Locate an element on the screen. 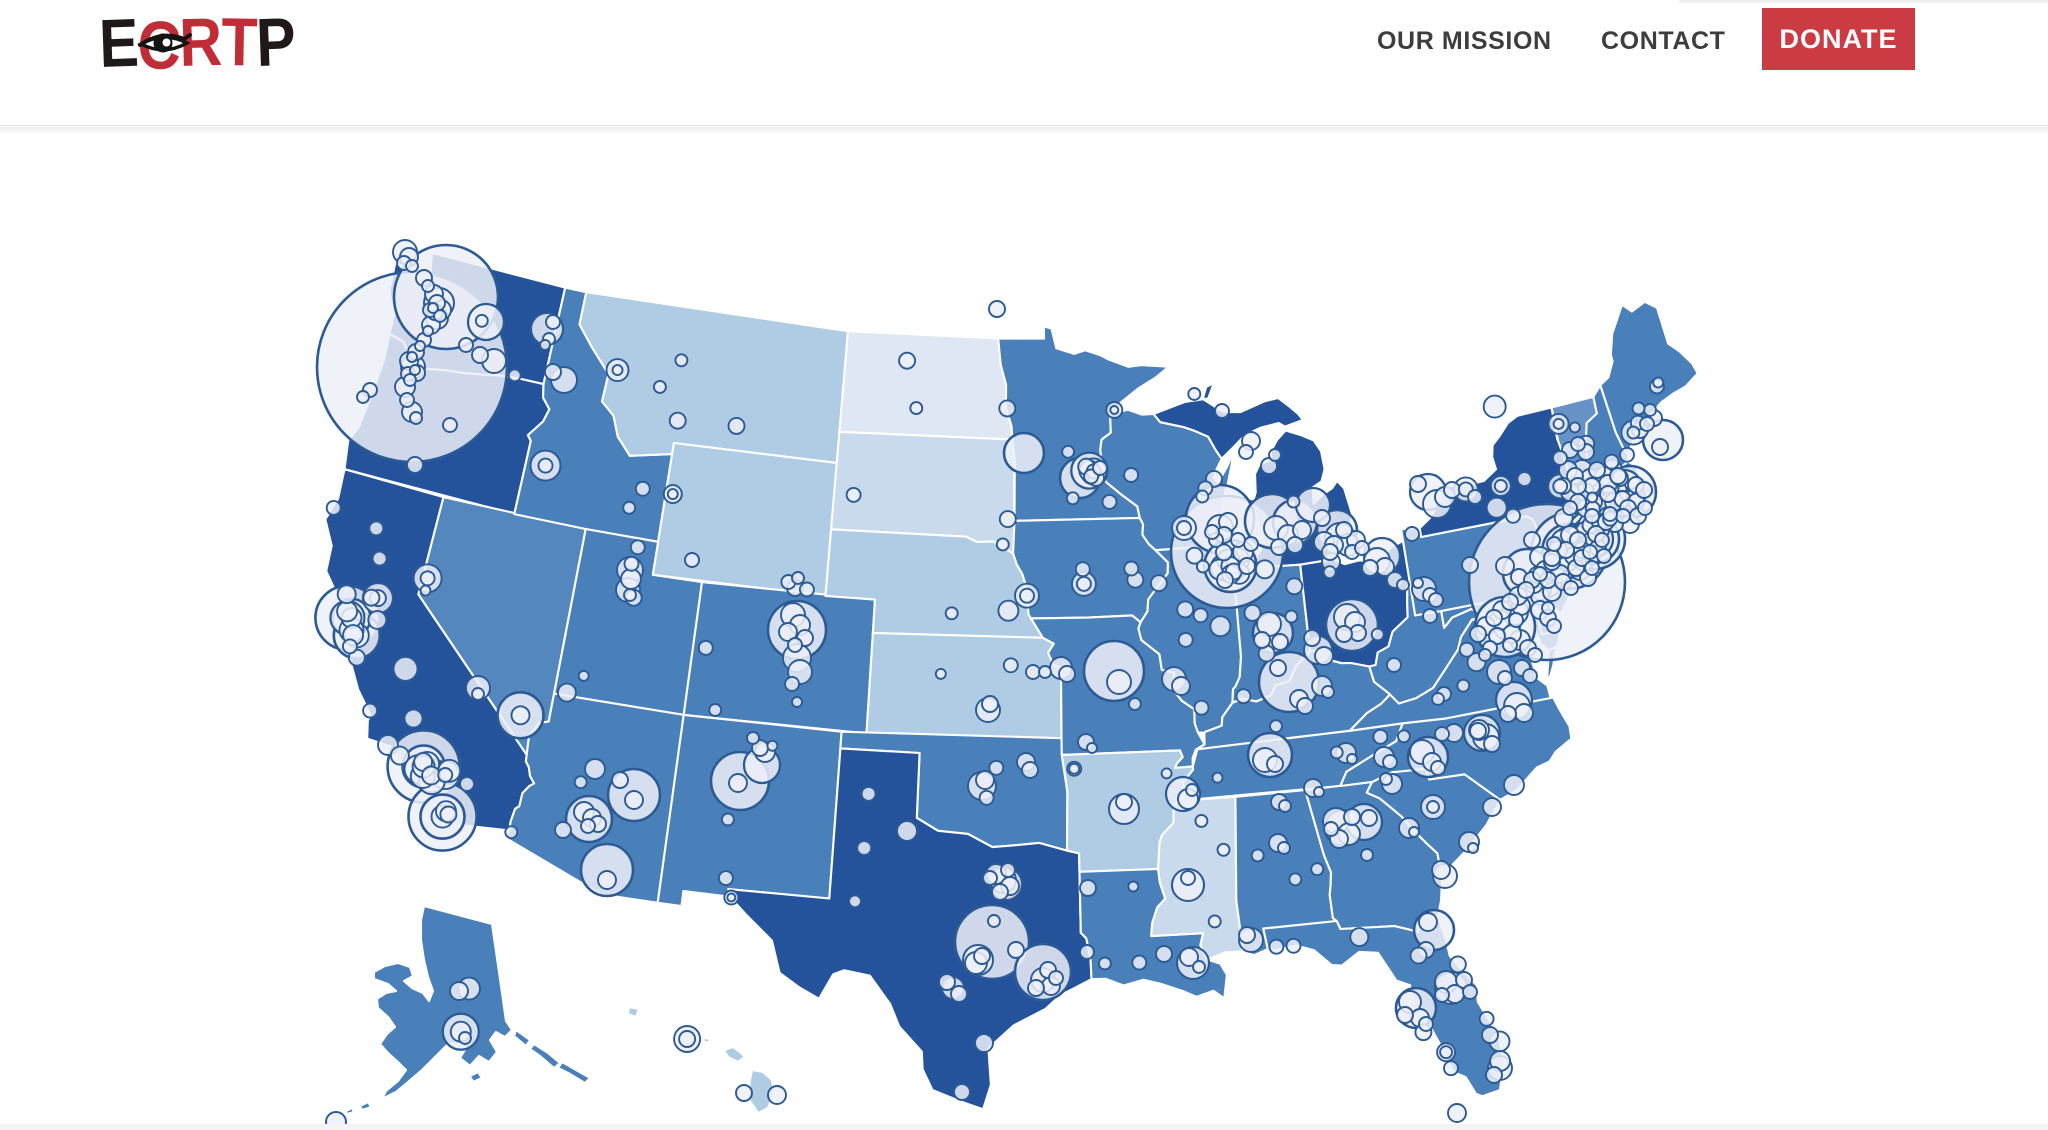 This screenshot has width=2048, height=1130. svg-text: T is located at coordinates (240, 47).